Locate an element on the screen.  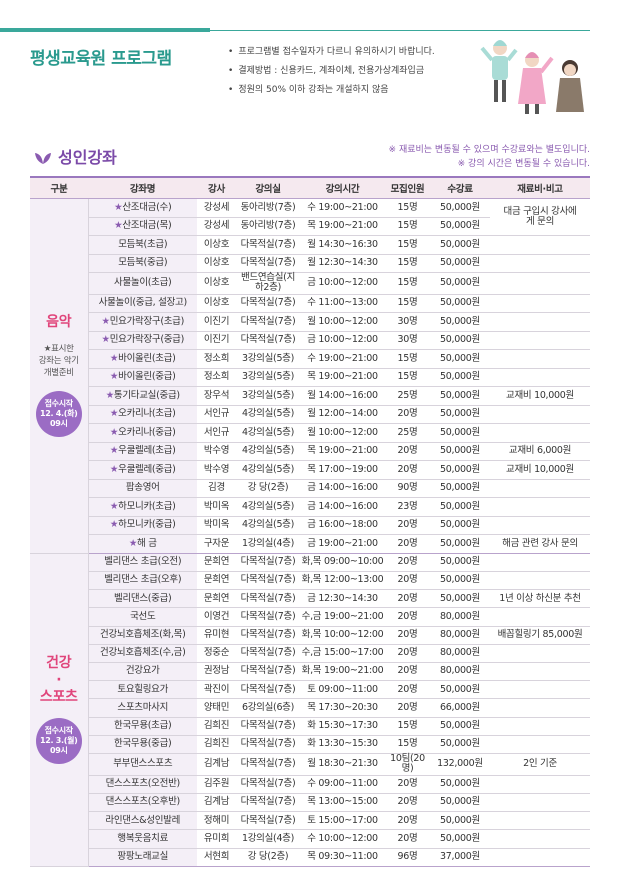
course-name: 건강요가 is located at coordinates (142, 672).